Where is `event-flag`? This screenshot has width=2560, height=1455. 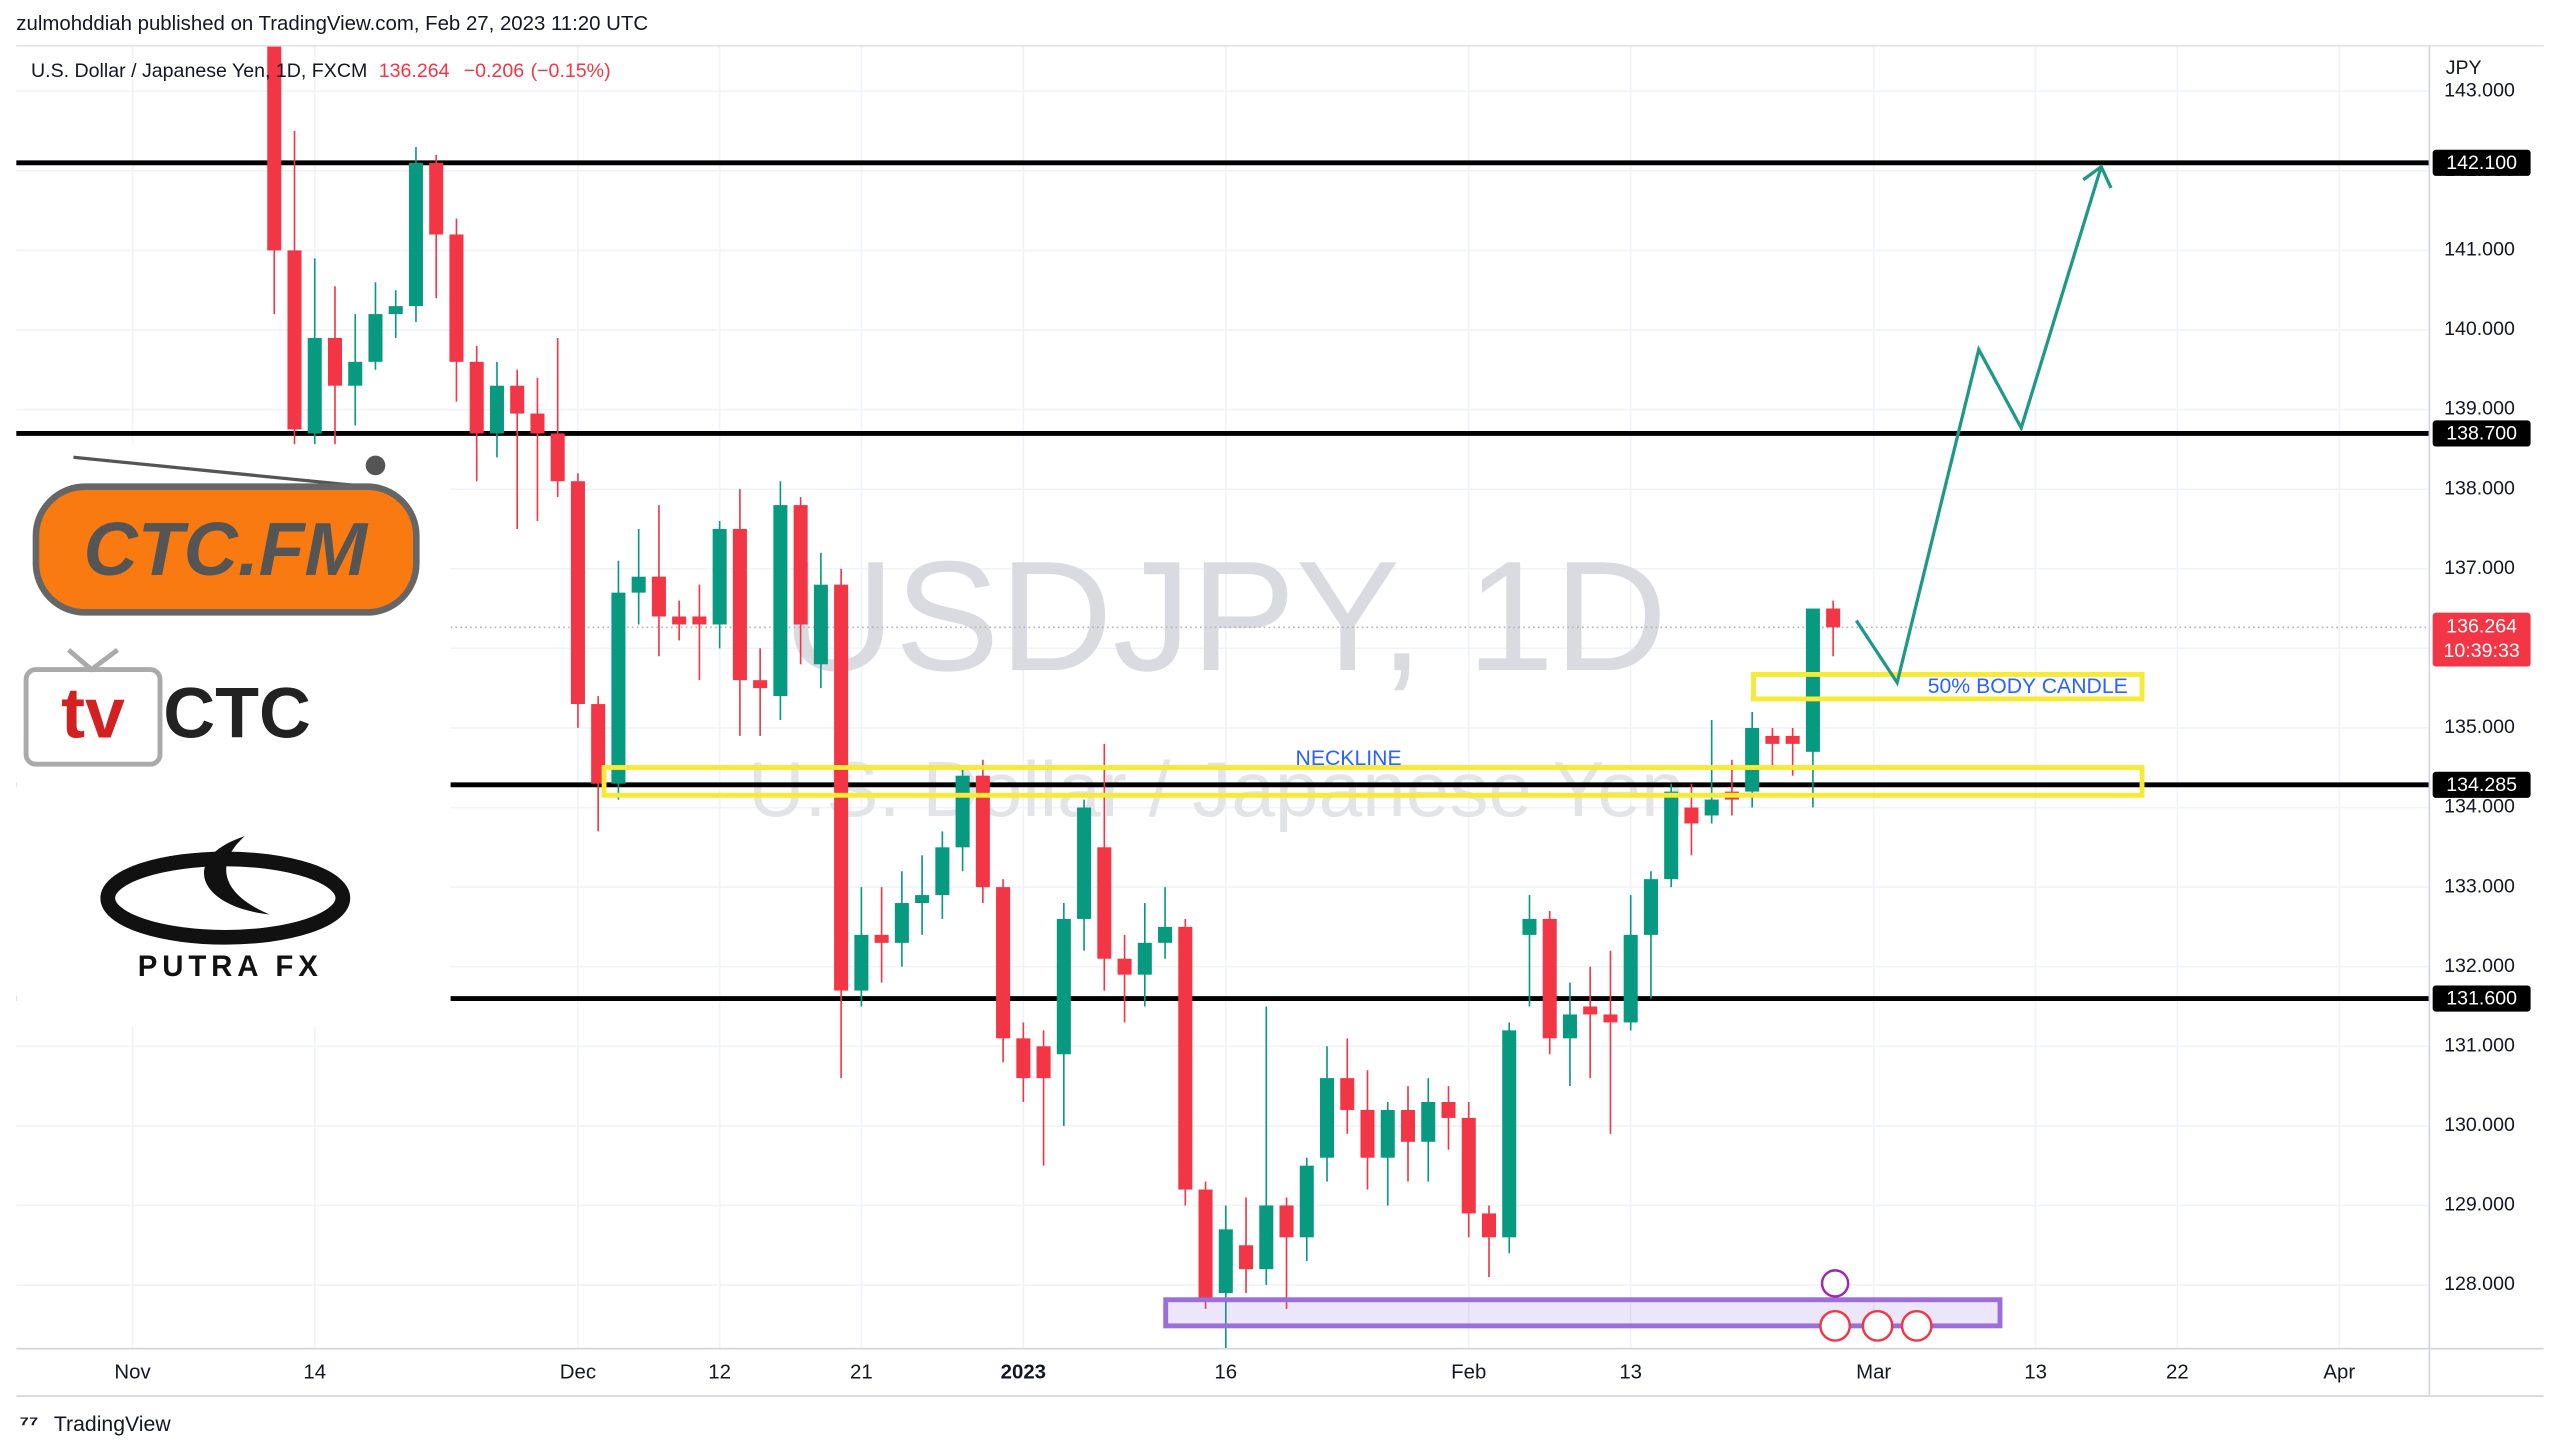
event-flag is located at coordinates (1877, 1325).